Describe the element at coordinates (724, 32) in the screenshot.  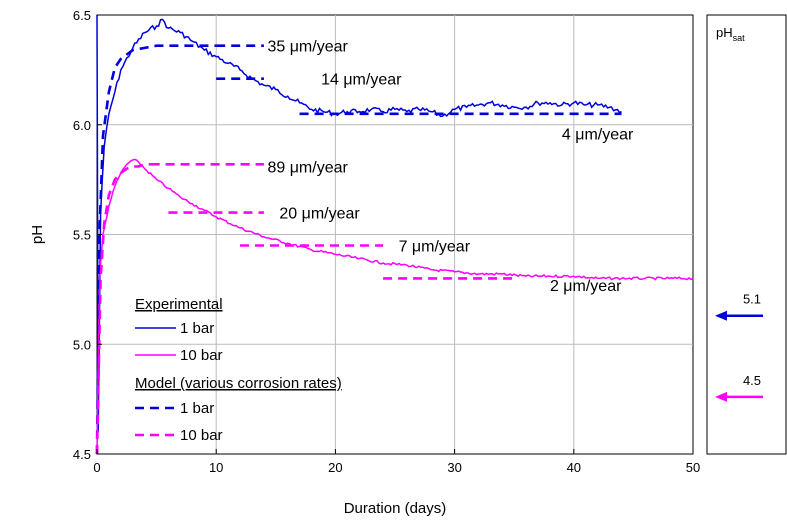
I see `ph-sat-title-main: pH` at that location.